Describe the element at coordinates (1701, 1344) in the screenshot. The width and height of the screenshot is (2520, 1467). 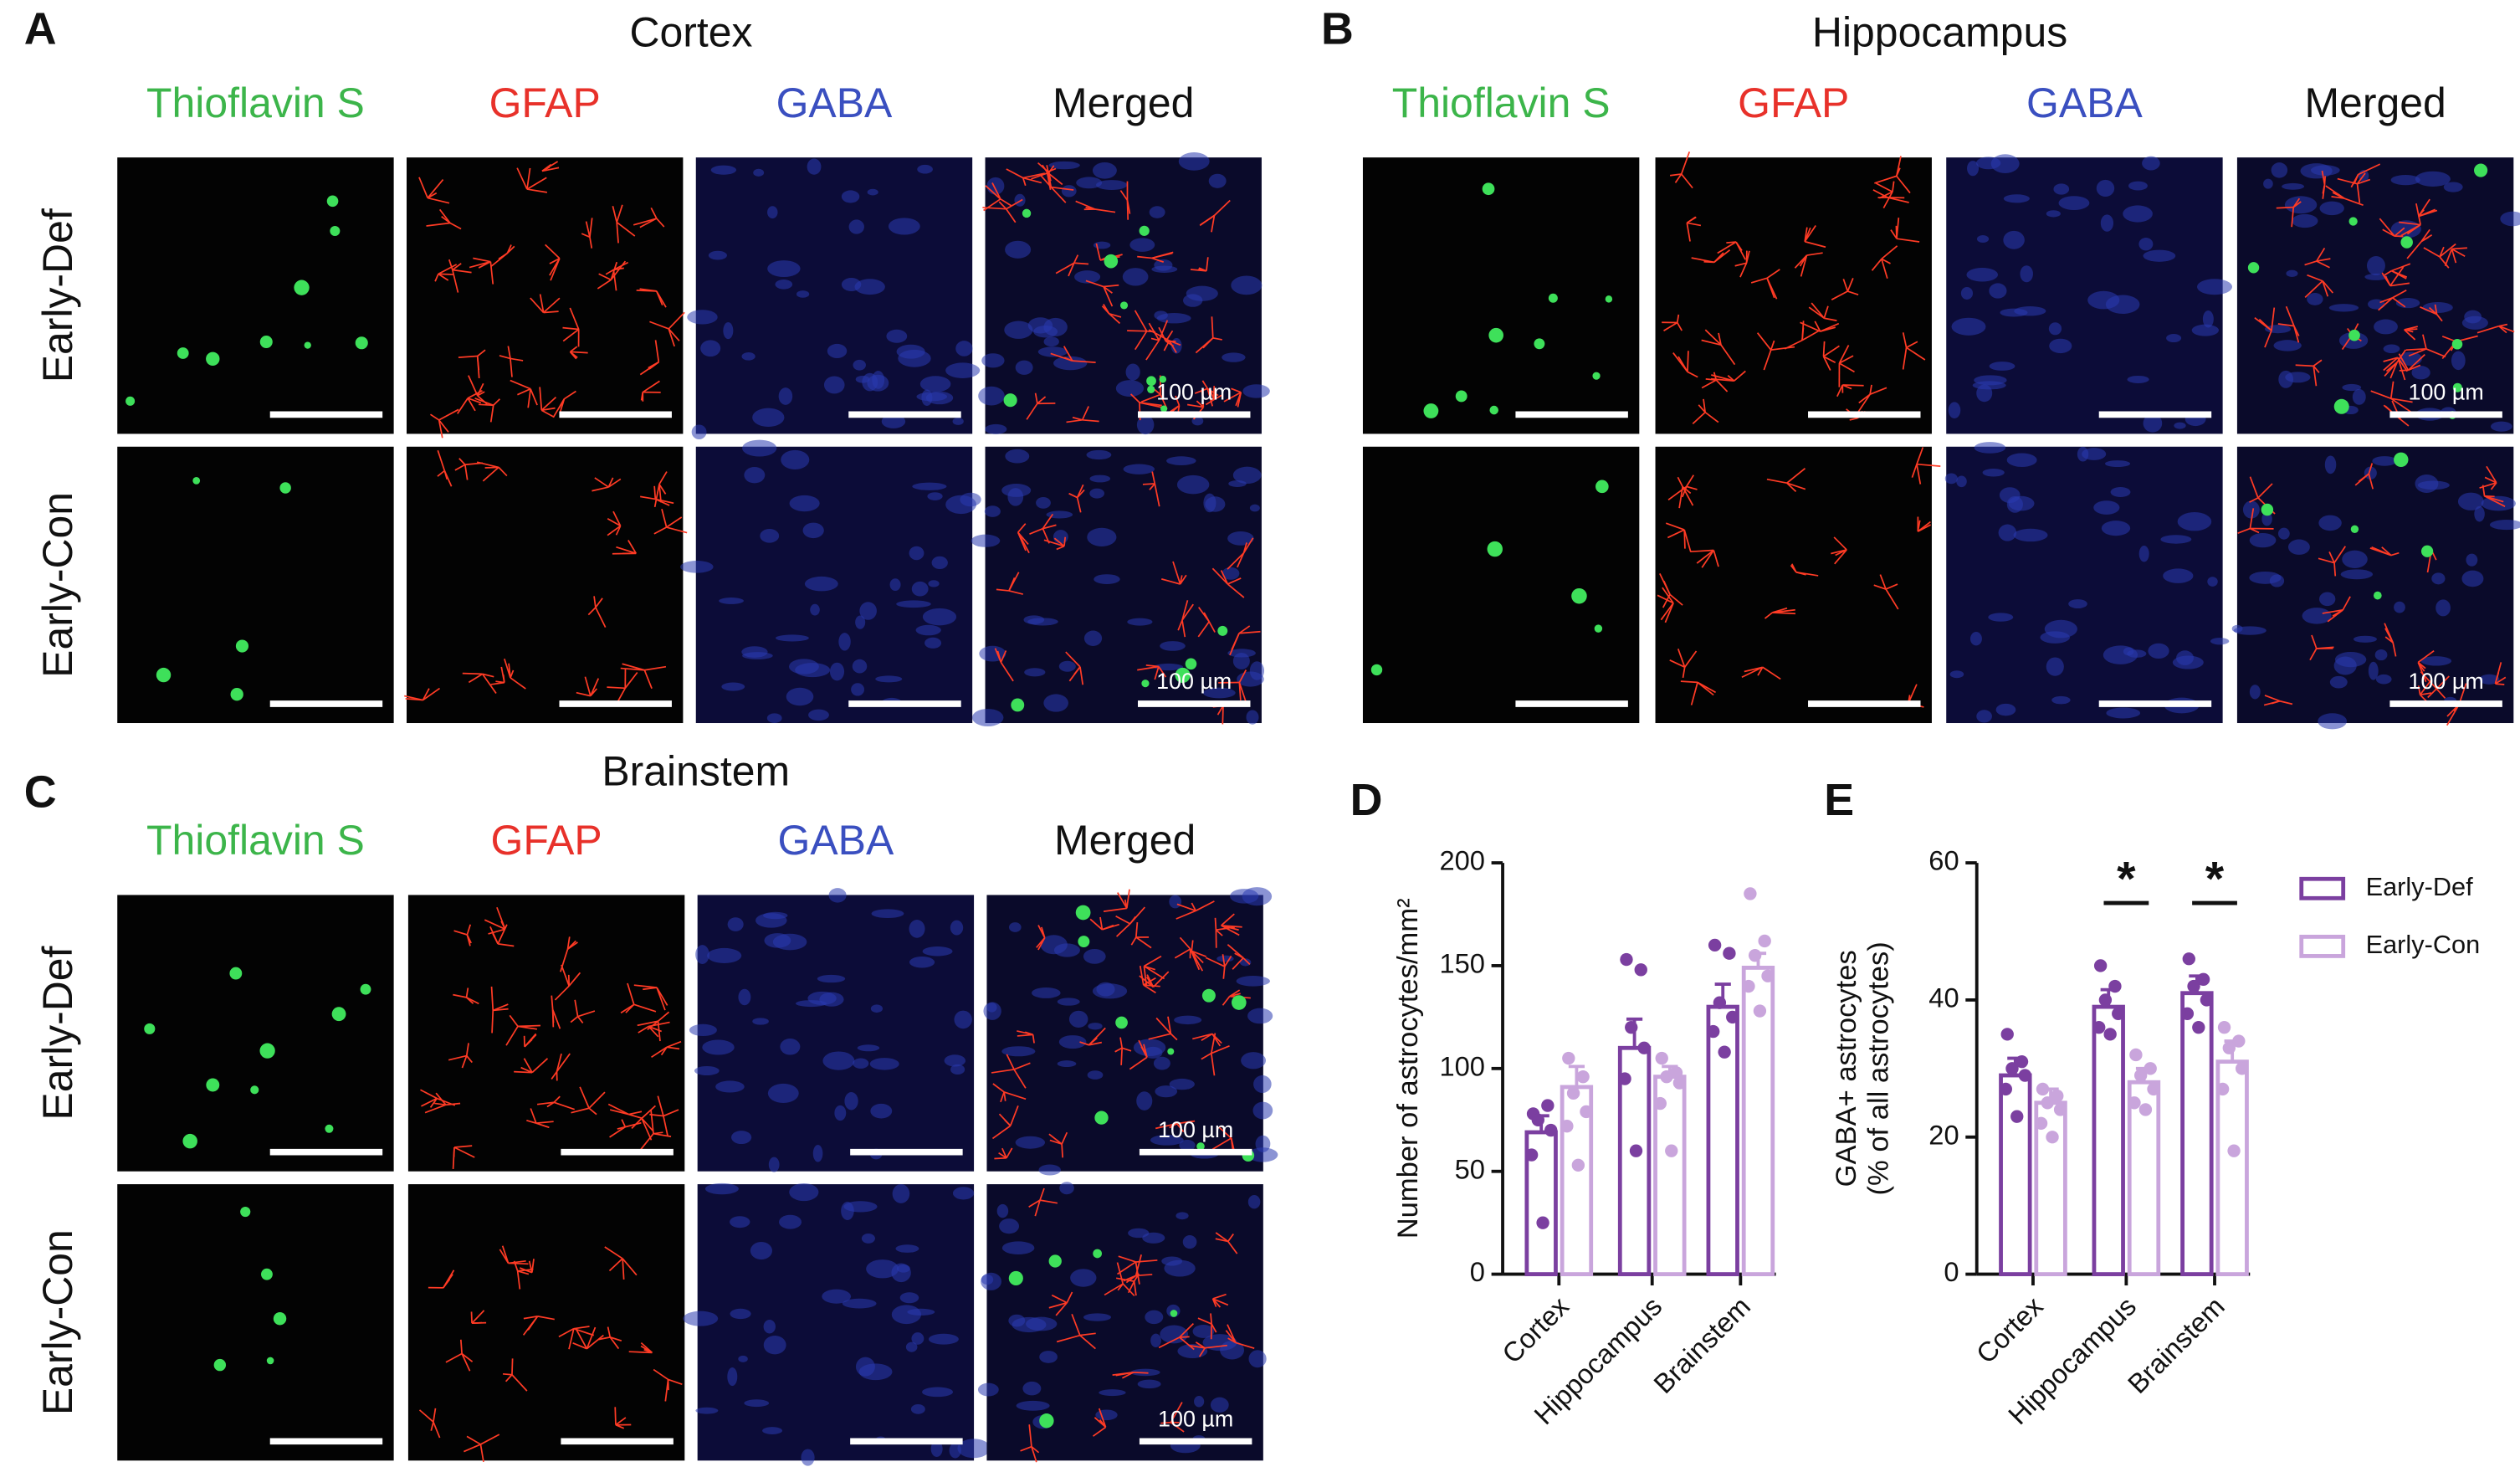
I see `x-tick-label: Brainstem` at that location.